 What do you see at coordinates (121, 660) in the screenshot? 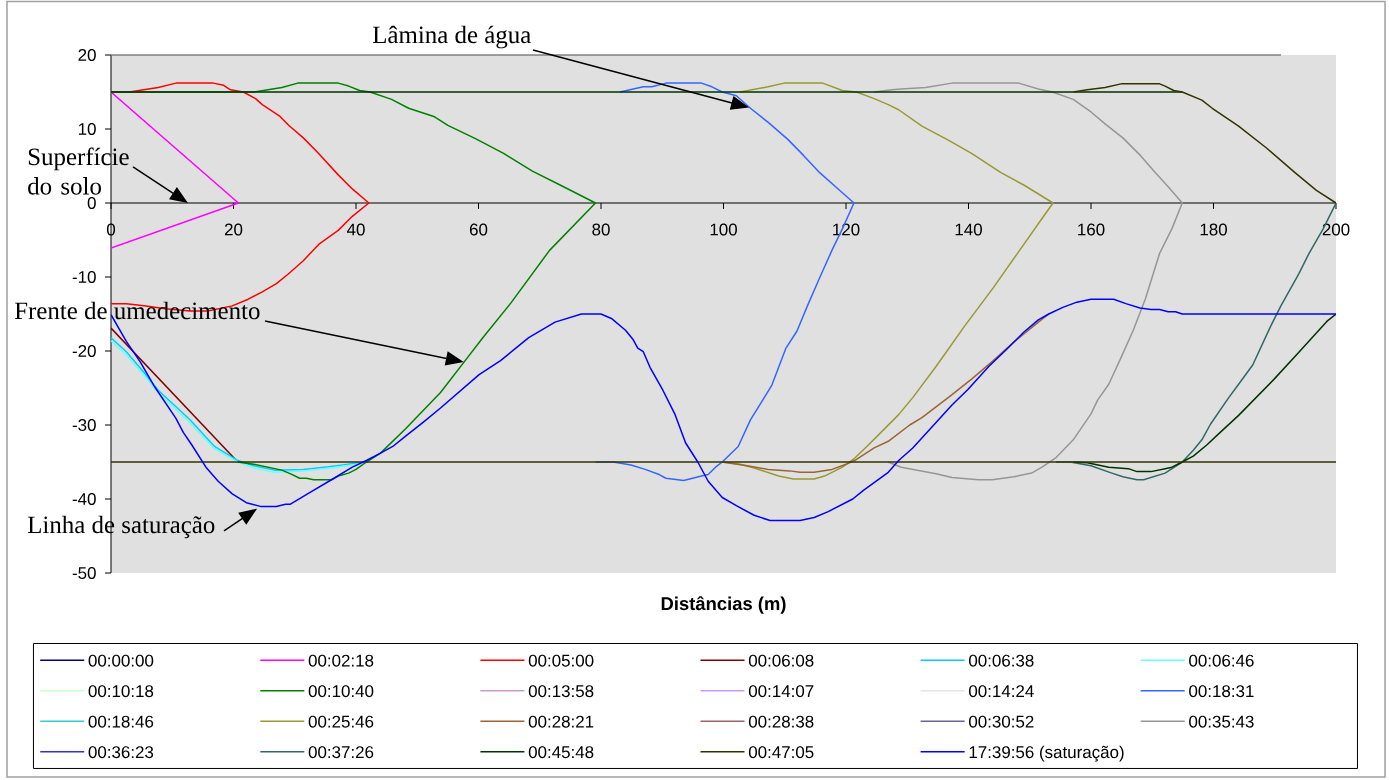
I see `legend-label: 00:00:00` at bounding box center [121, 660].